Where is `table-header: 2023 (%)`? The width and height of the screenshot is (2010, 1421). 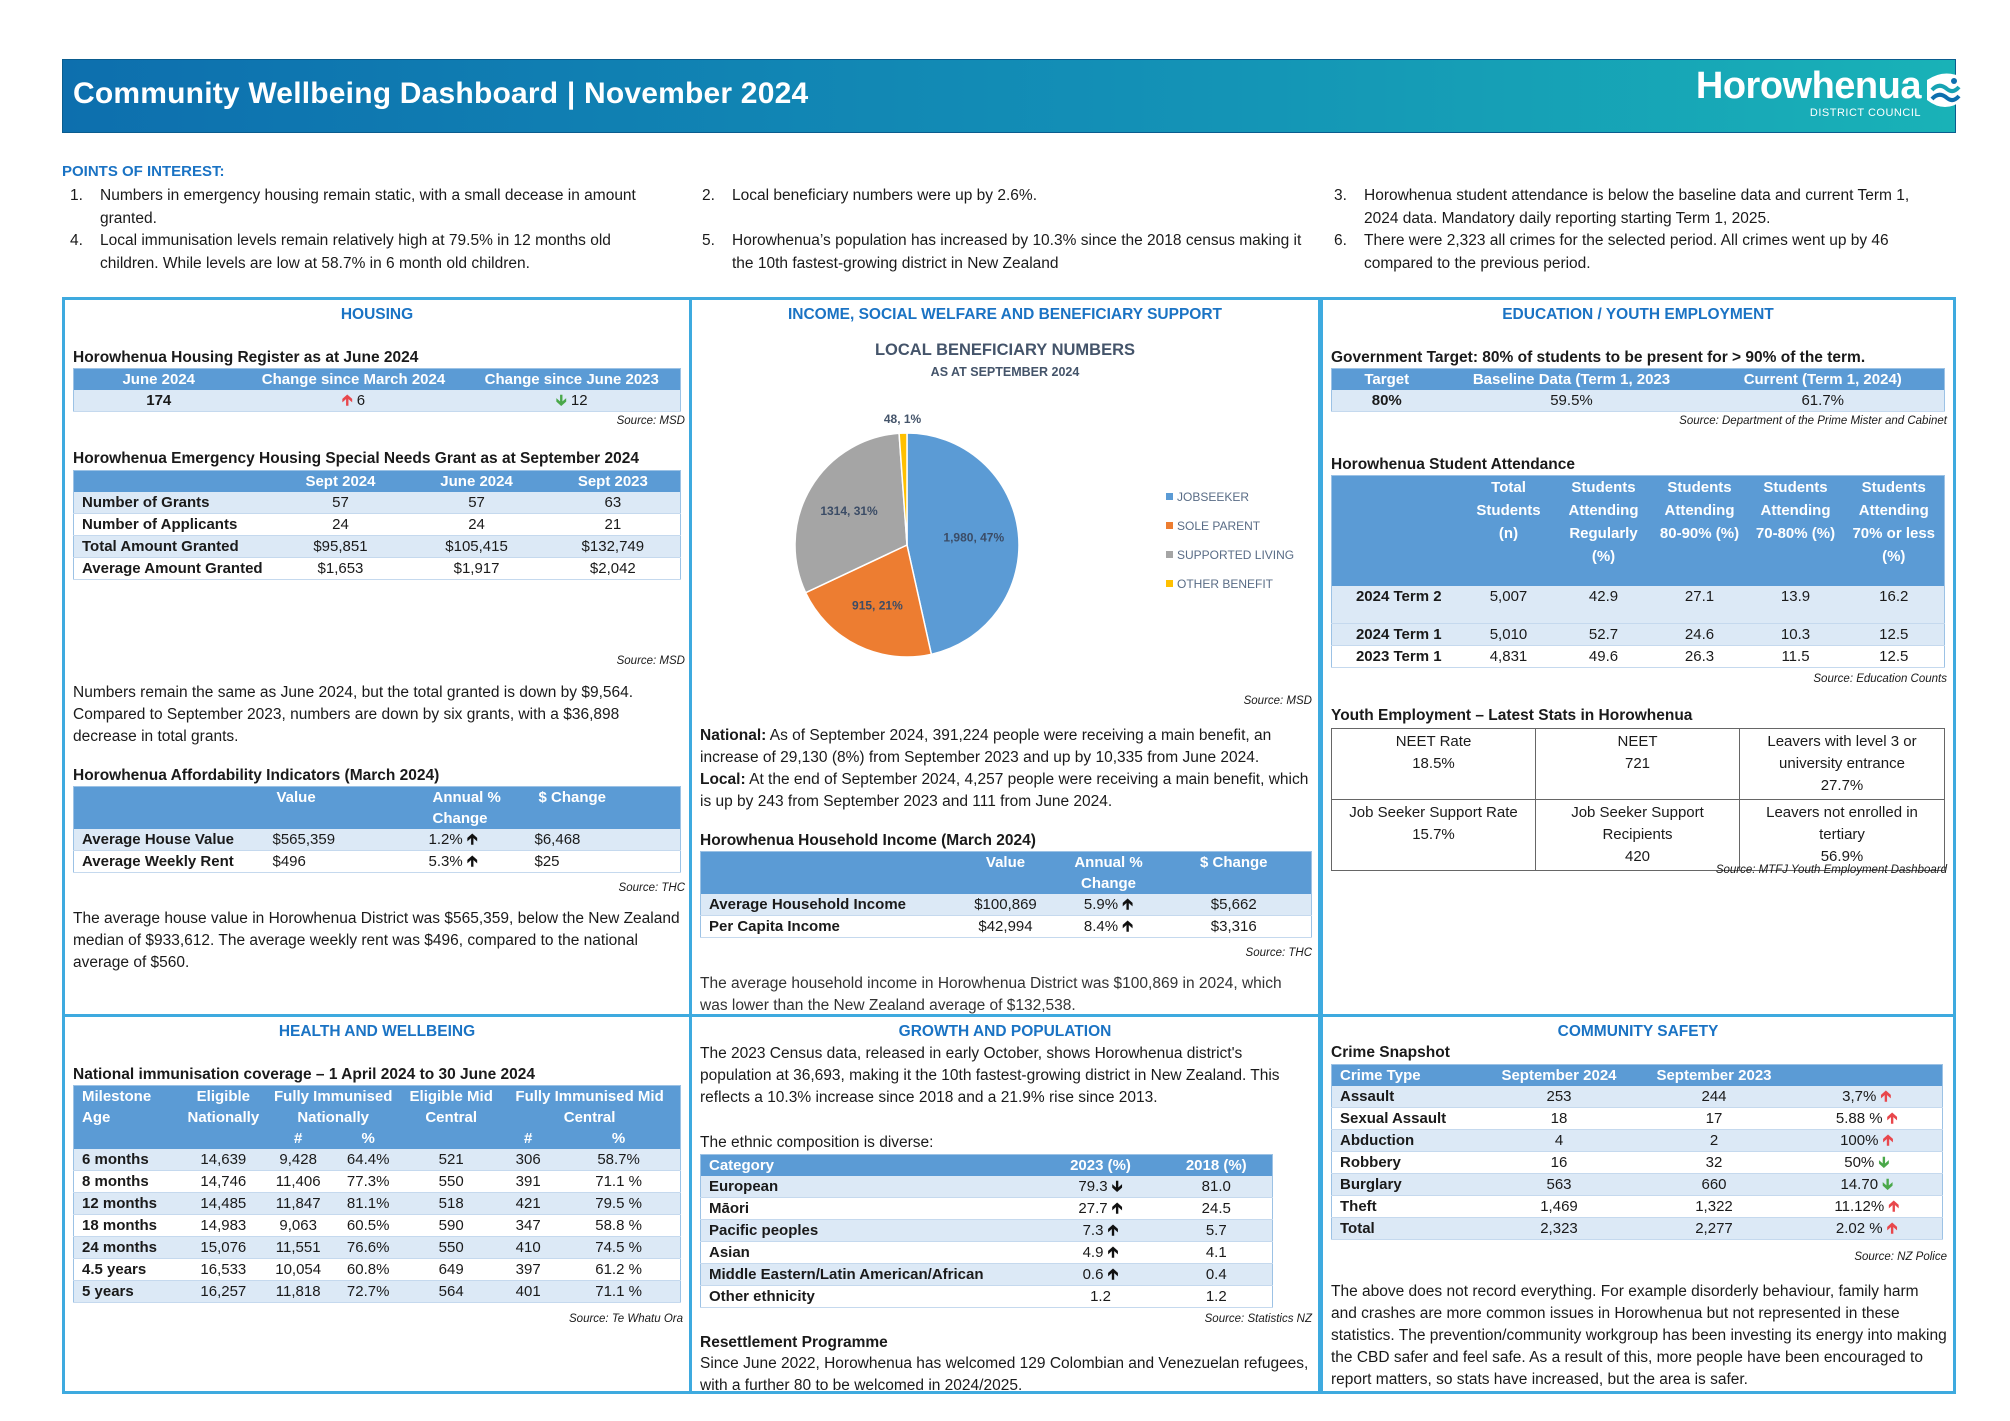
table-header: 2023 (%) is located at coordinates (1100, 1165).